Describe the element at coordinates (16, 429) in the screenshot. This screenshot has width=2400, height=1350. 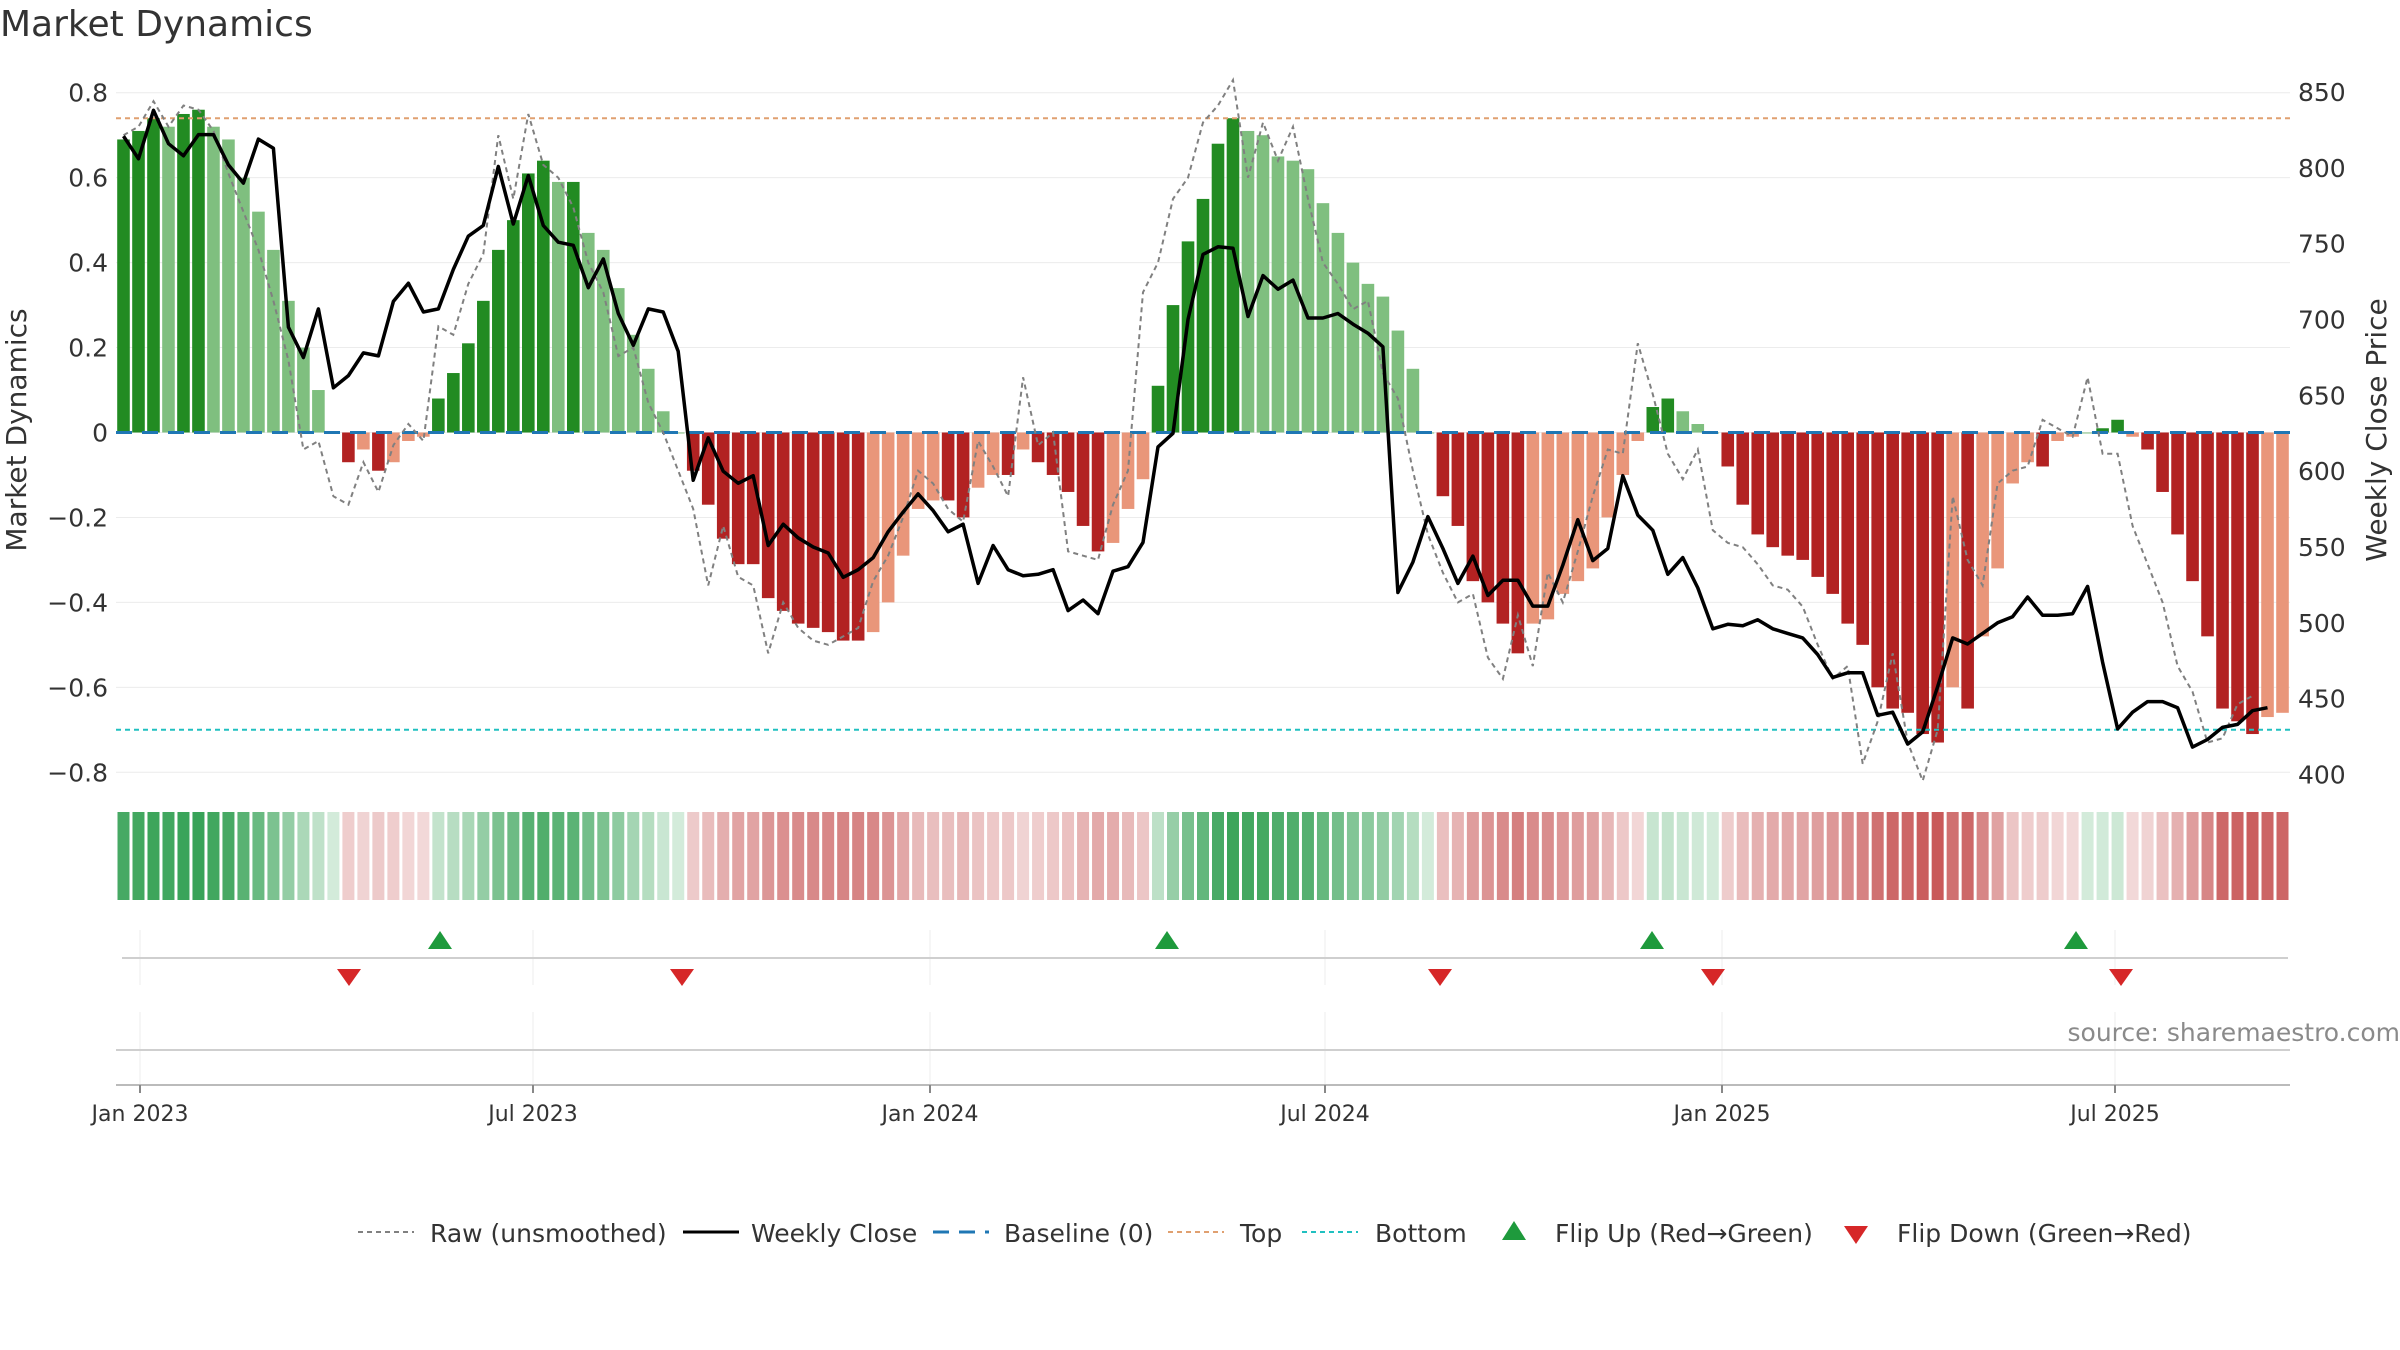
I see `y-axis-label: Market Dynamics` at that location.